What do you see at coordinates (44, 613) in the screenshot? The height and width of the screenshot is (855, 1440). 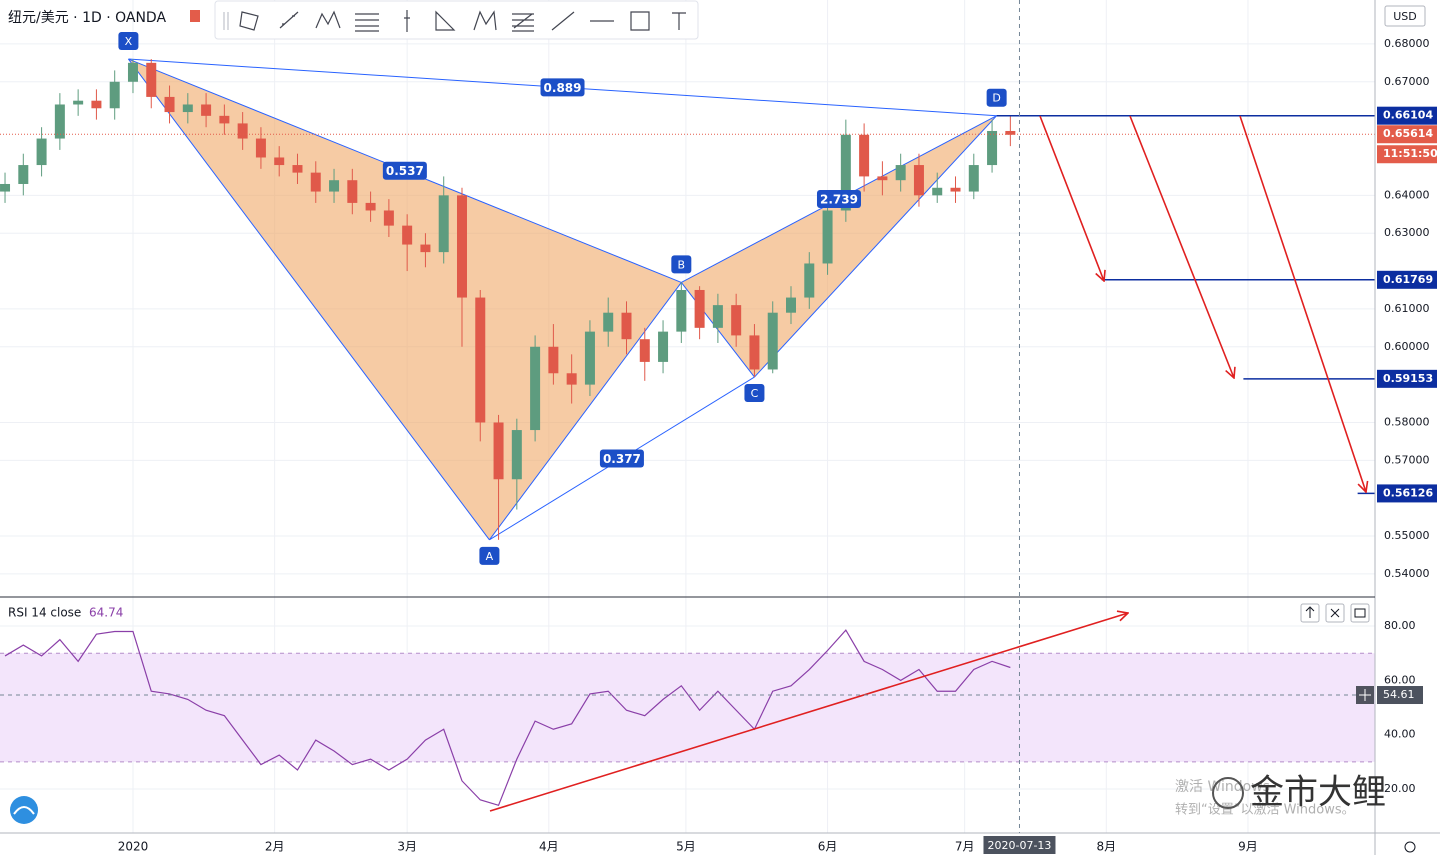 I see `rsi-title: RSI 14 close` at bounding box center [44, 613].